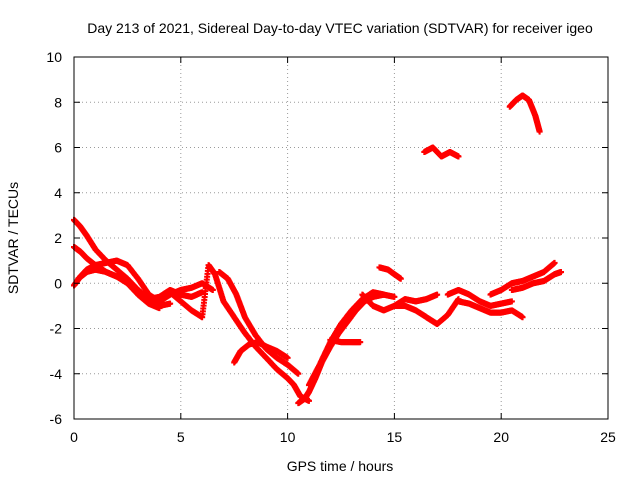  I want to click on x-tick-label: 5, so click(181, 437).